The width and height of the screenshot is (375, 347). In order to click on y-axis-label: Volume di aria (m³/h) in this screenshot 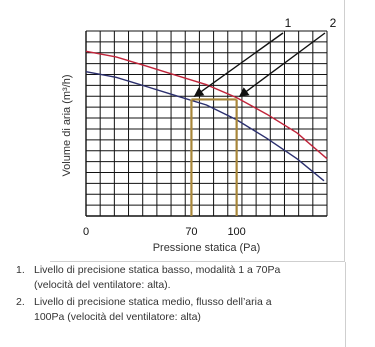, I will do `click(67, 125)`.